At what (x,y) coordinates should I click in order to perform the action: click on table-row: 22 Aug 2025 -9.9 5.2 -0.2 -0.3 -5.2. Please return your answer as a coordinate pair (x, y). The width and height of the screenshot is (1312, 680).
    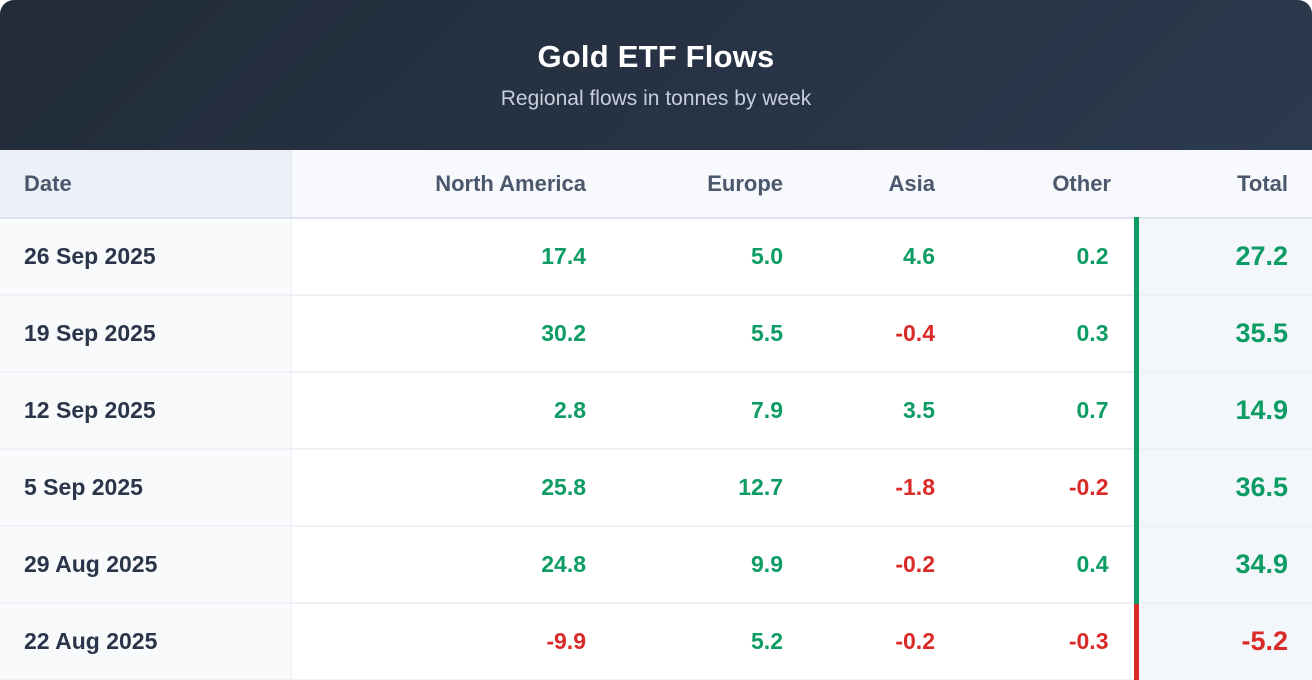
    Looking at the image, I should click on (656, 641).